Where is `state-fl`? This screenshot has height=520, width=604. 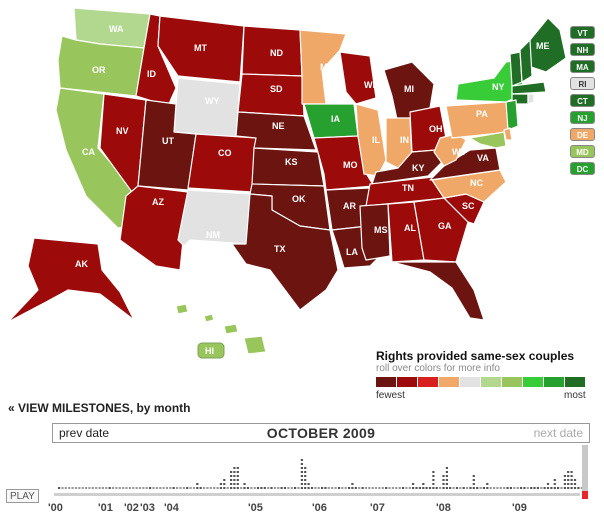
state-fl is located at coordinates (438, 291).